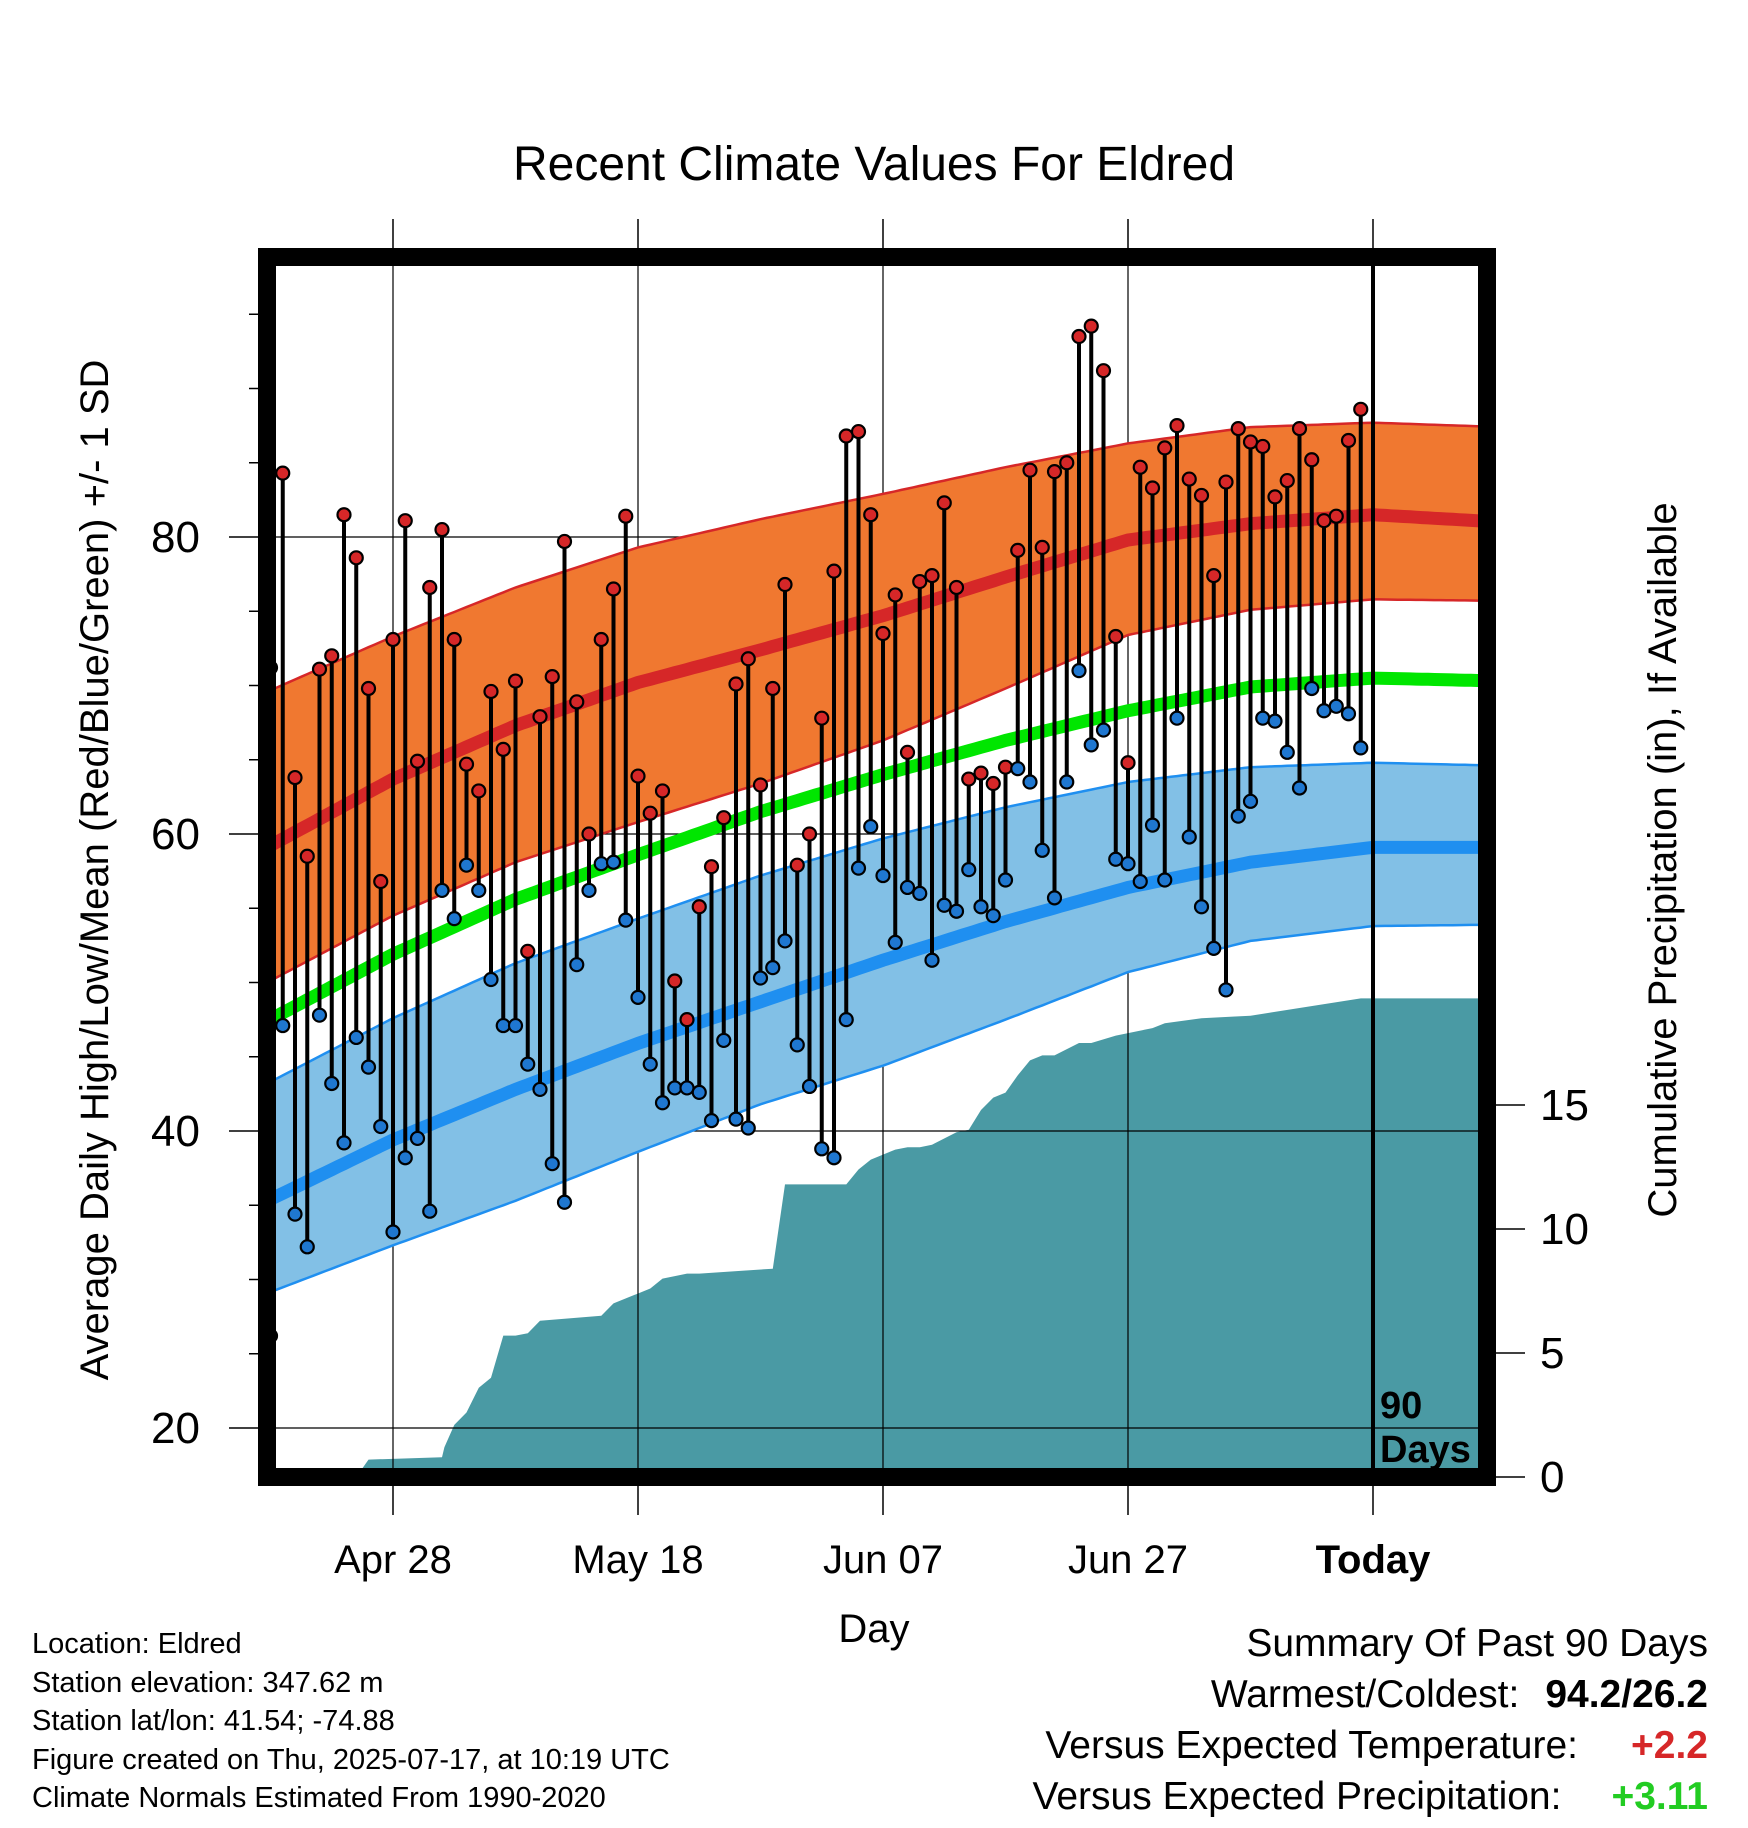 The image size is (1748, 1828). I want to click on temp-anomaly-label: Versus Expected Temperature:, so click(1311, 1745).